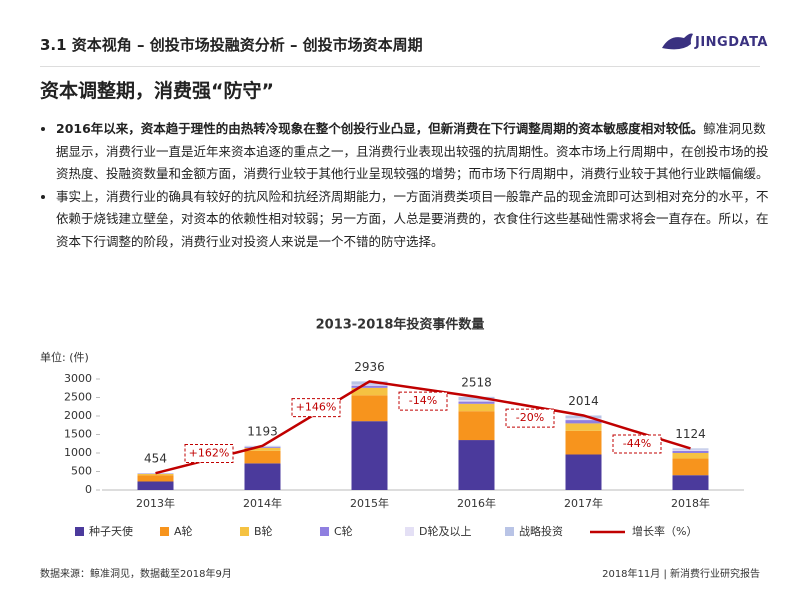  I want to click on y-tick-label: 0, so click(88, 489).